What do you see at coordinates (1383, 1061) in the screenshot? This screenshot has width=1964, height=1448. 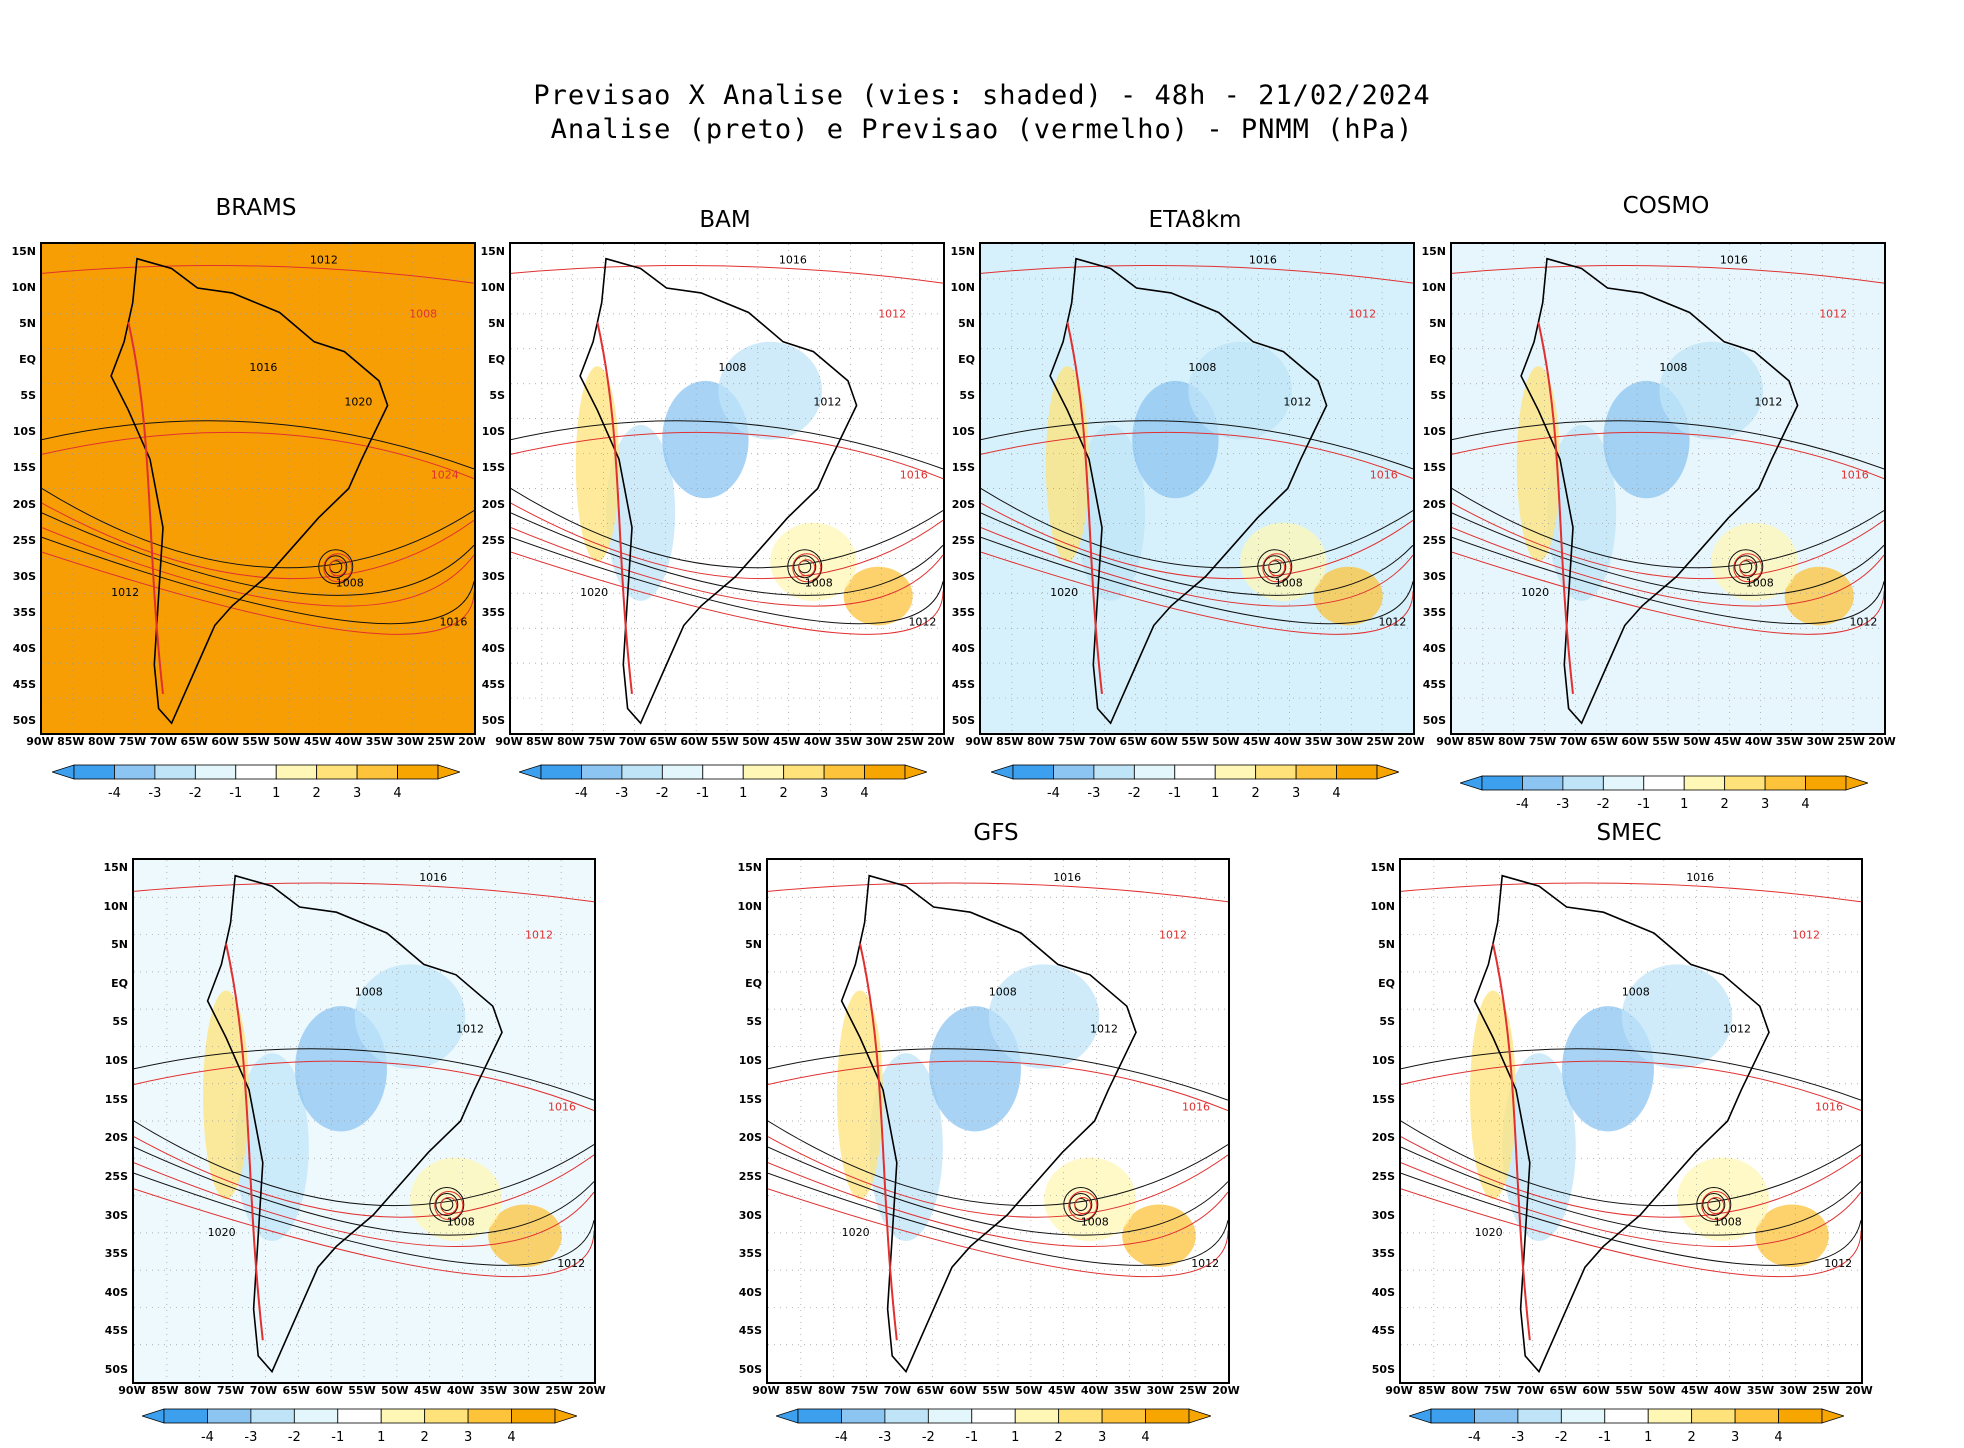 I see `lat-label: 10S` at bounding box center [1383, 1061].